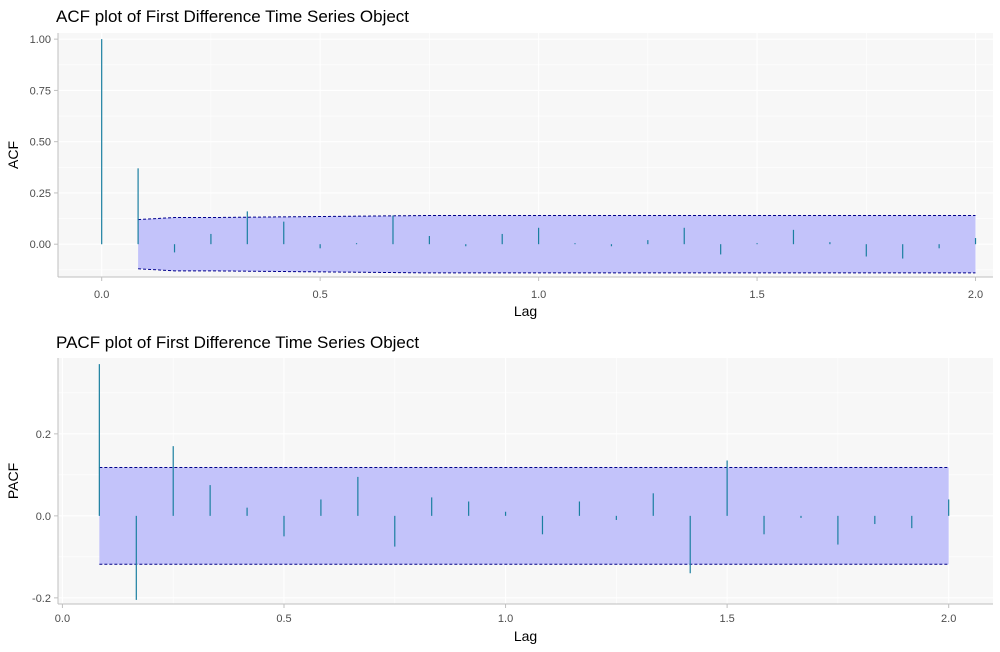 The image size is (1000, 652). What do you see at coordinates (40, 245) in the screenshot?
I see `acf-y-tick-label: 0.00` at bounding box center [40, 245].